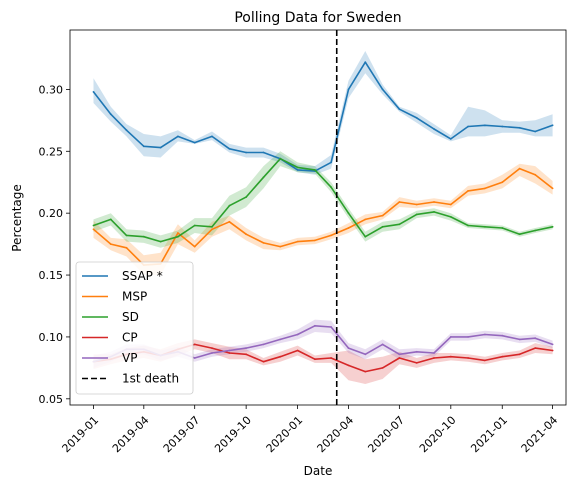  What do you see at coordinates (51, 399) in the screenshot?
I see `y-tick-label-0: 0.05` at bounding box center [51, 399].